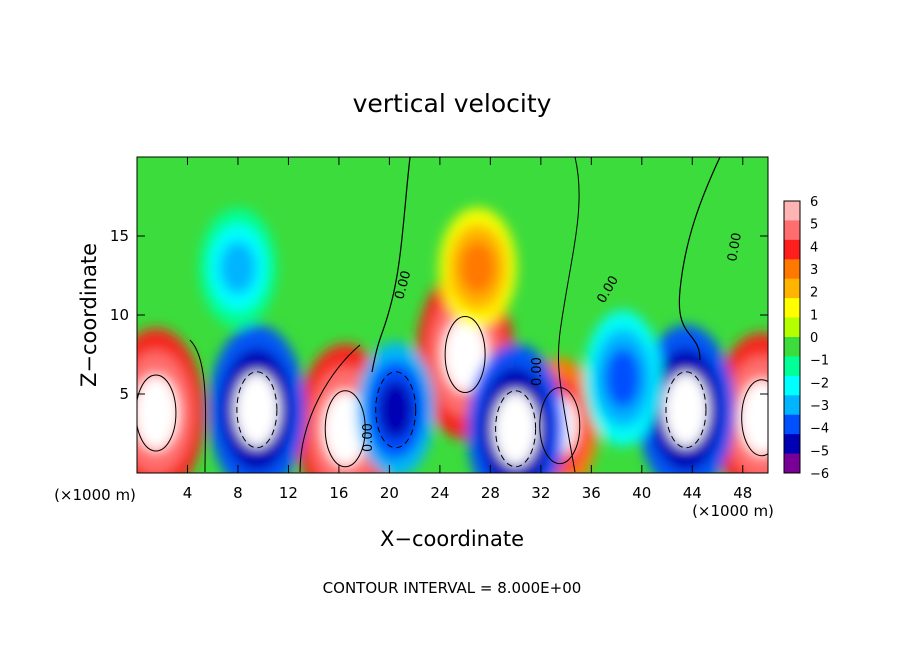 The height and width of the screenshot is (654, 904). What do you see at coordinates (338, 493) in the screenshot?
I see `x-tick-label: 16` at bounding box center [338, 493].